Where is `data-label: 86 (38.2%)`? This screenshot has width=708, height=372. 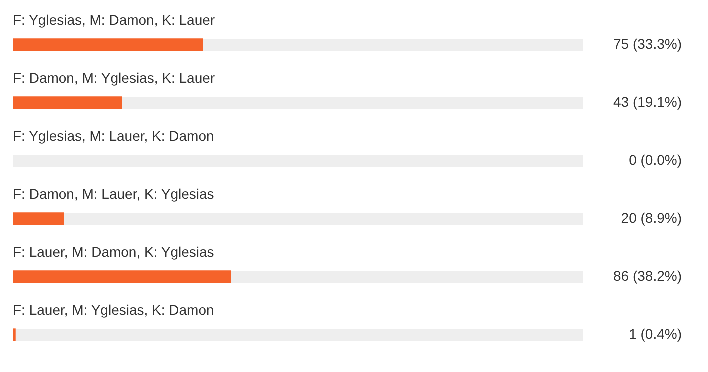
data-label: 86 (38.2%) is located at coordinates (648, 276).